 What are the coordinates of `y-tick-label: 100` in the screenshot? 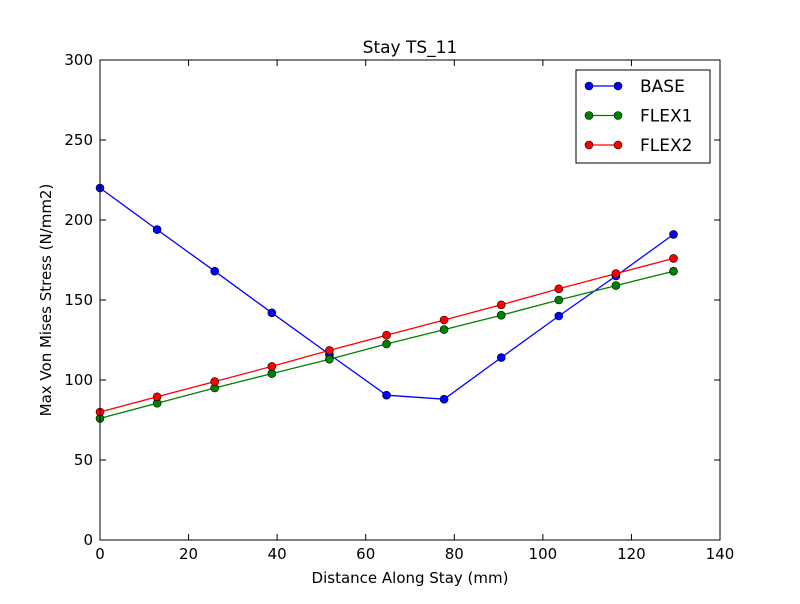 It's located at (78, 380).